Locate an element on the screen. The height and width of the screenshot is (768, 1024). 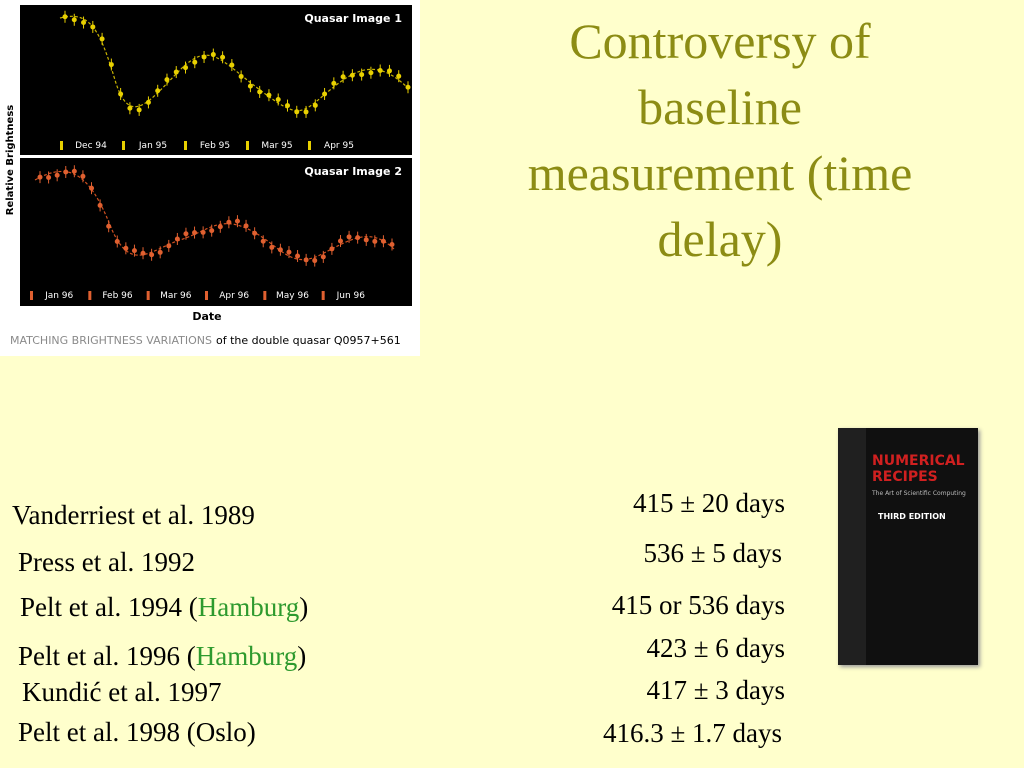
reference-name: Pelt et al. 1998 (Oslo) is located at coordinates (137, 732).